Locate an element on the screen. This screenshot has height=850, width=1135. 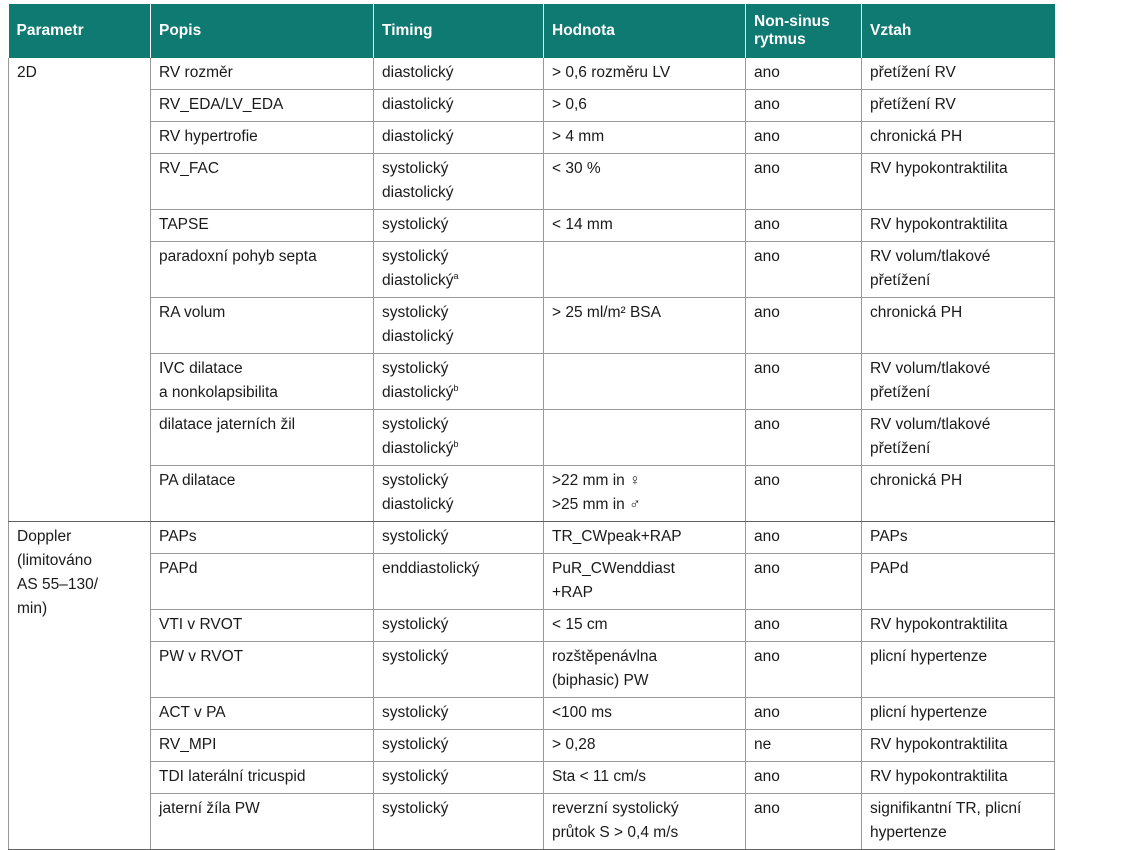
popis-line: PAPs is located at coordinates (178, 536).